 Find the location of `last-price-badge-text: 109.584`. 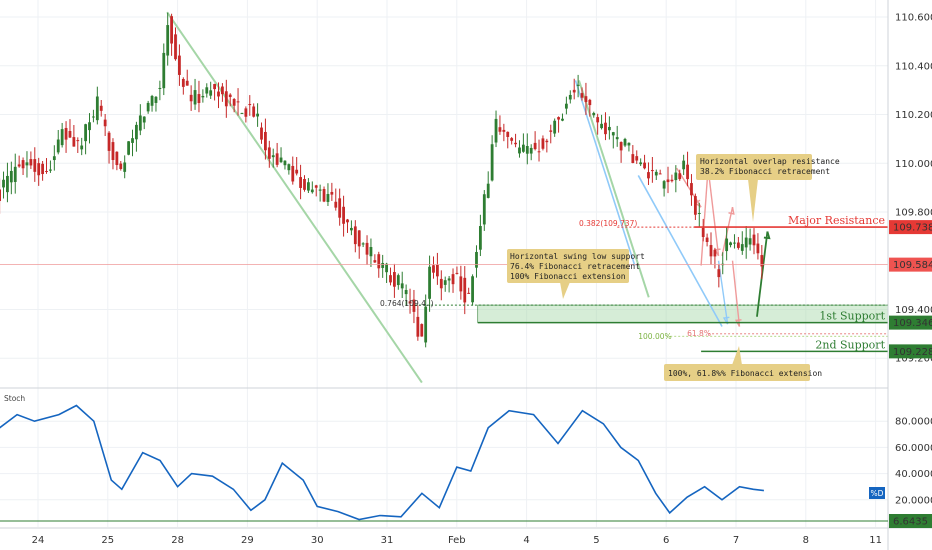

last-price-badge-text: 109.584 is located at coordinates (912, 265).